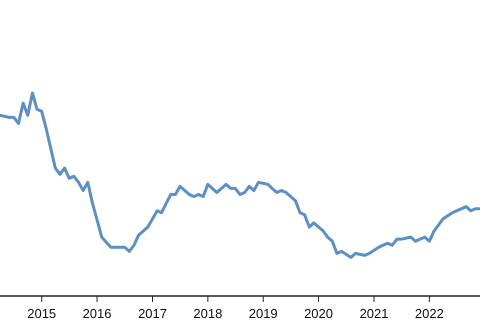 The height and width of the screenshot is (320, 480). What do you see at coordinates (318, 313) in the screenshot?
I see `x-tick-label: 2020` at bounding box center [318, 313].